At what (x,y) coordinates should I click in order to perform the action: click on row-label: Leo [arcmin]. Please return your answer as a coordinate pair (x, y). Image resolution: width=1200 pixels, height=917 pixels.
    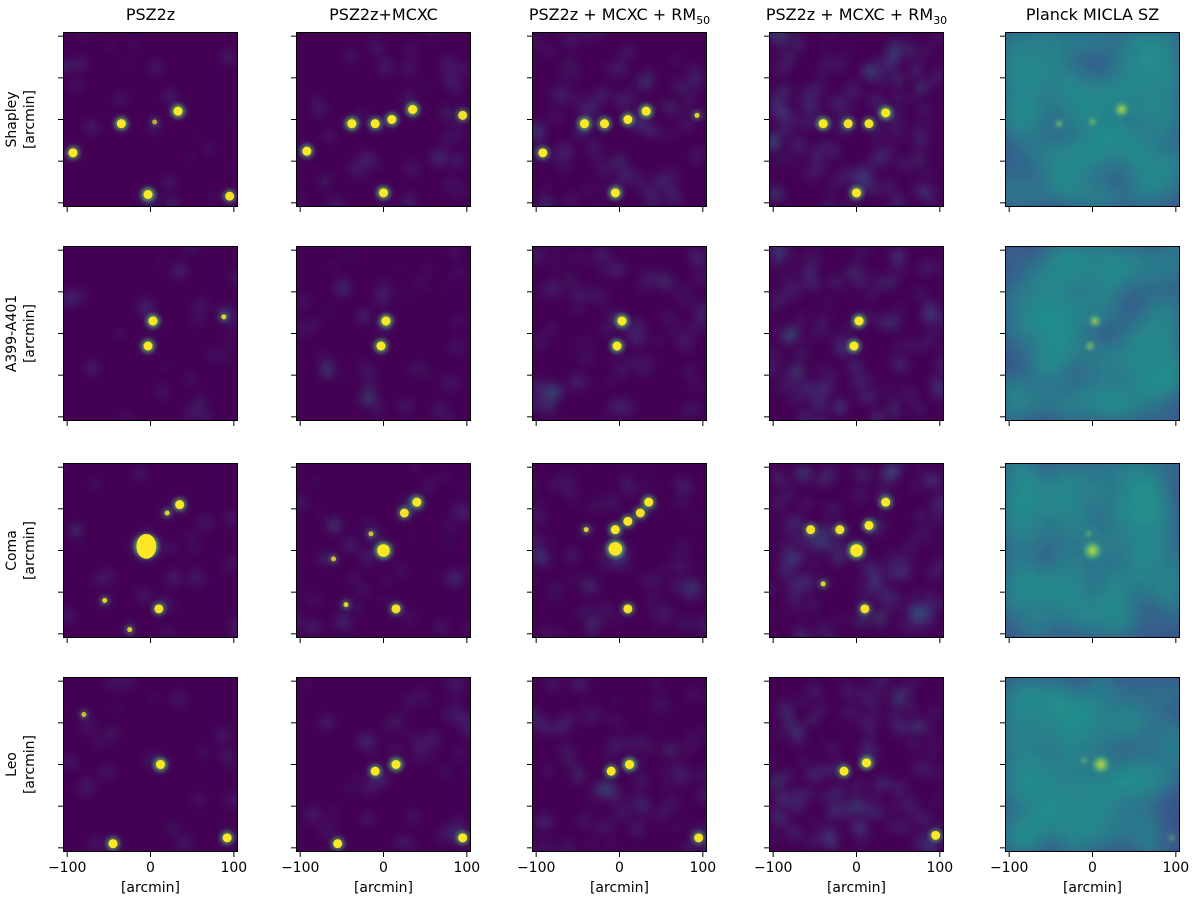
    Looking at the image, I should click on (21, 764).